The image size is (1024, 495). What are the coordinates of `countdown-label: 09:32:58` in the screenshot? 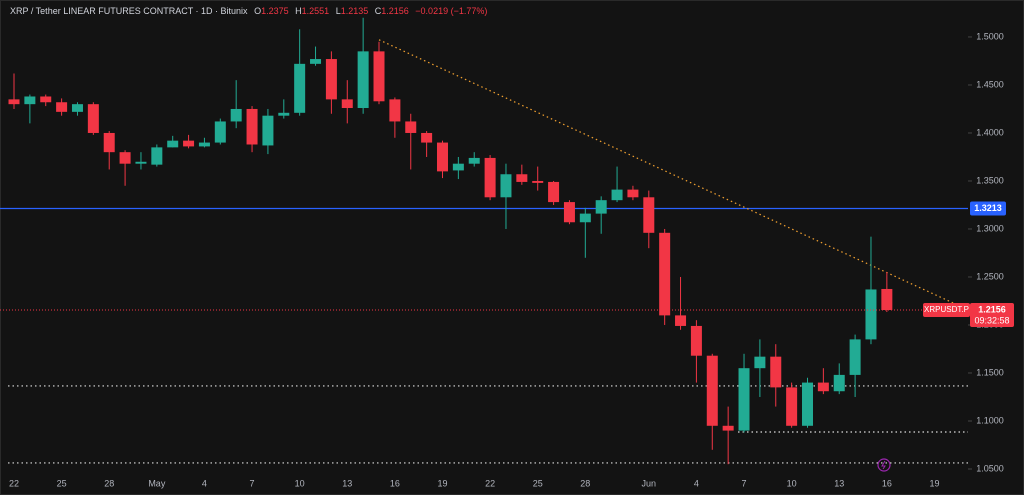 It's located at (991, 320).